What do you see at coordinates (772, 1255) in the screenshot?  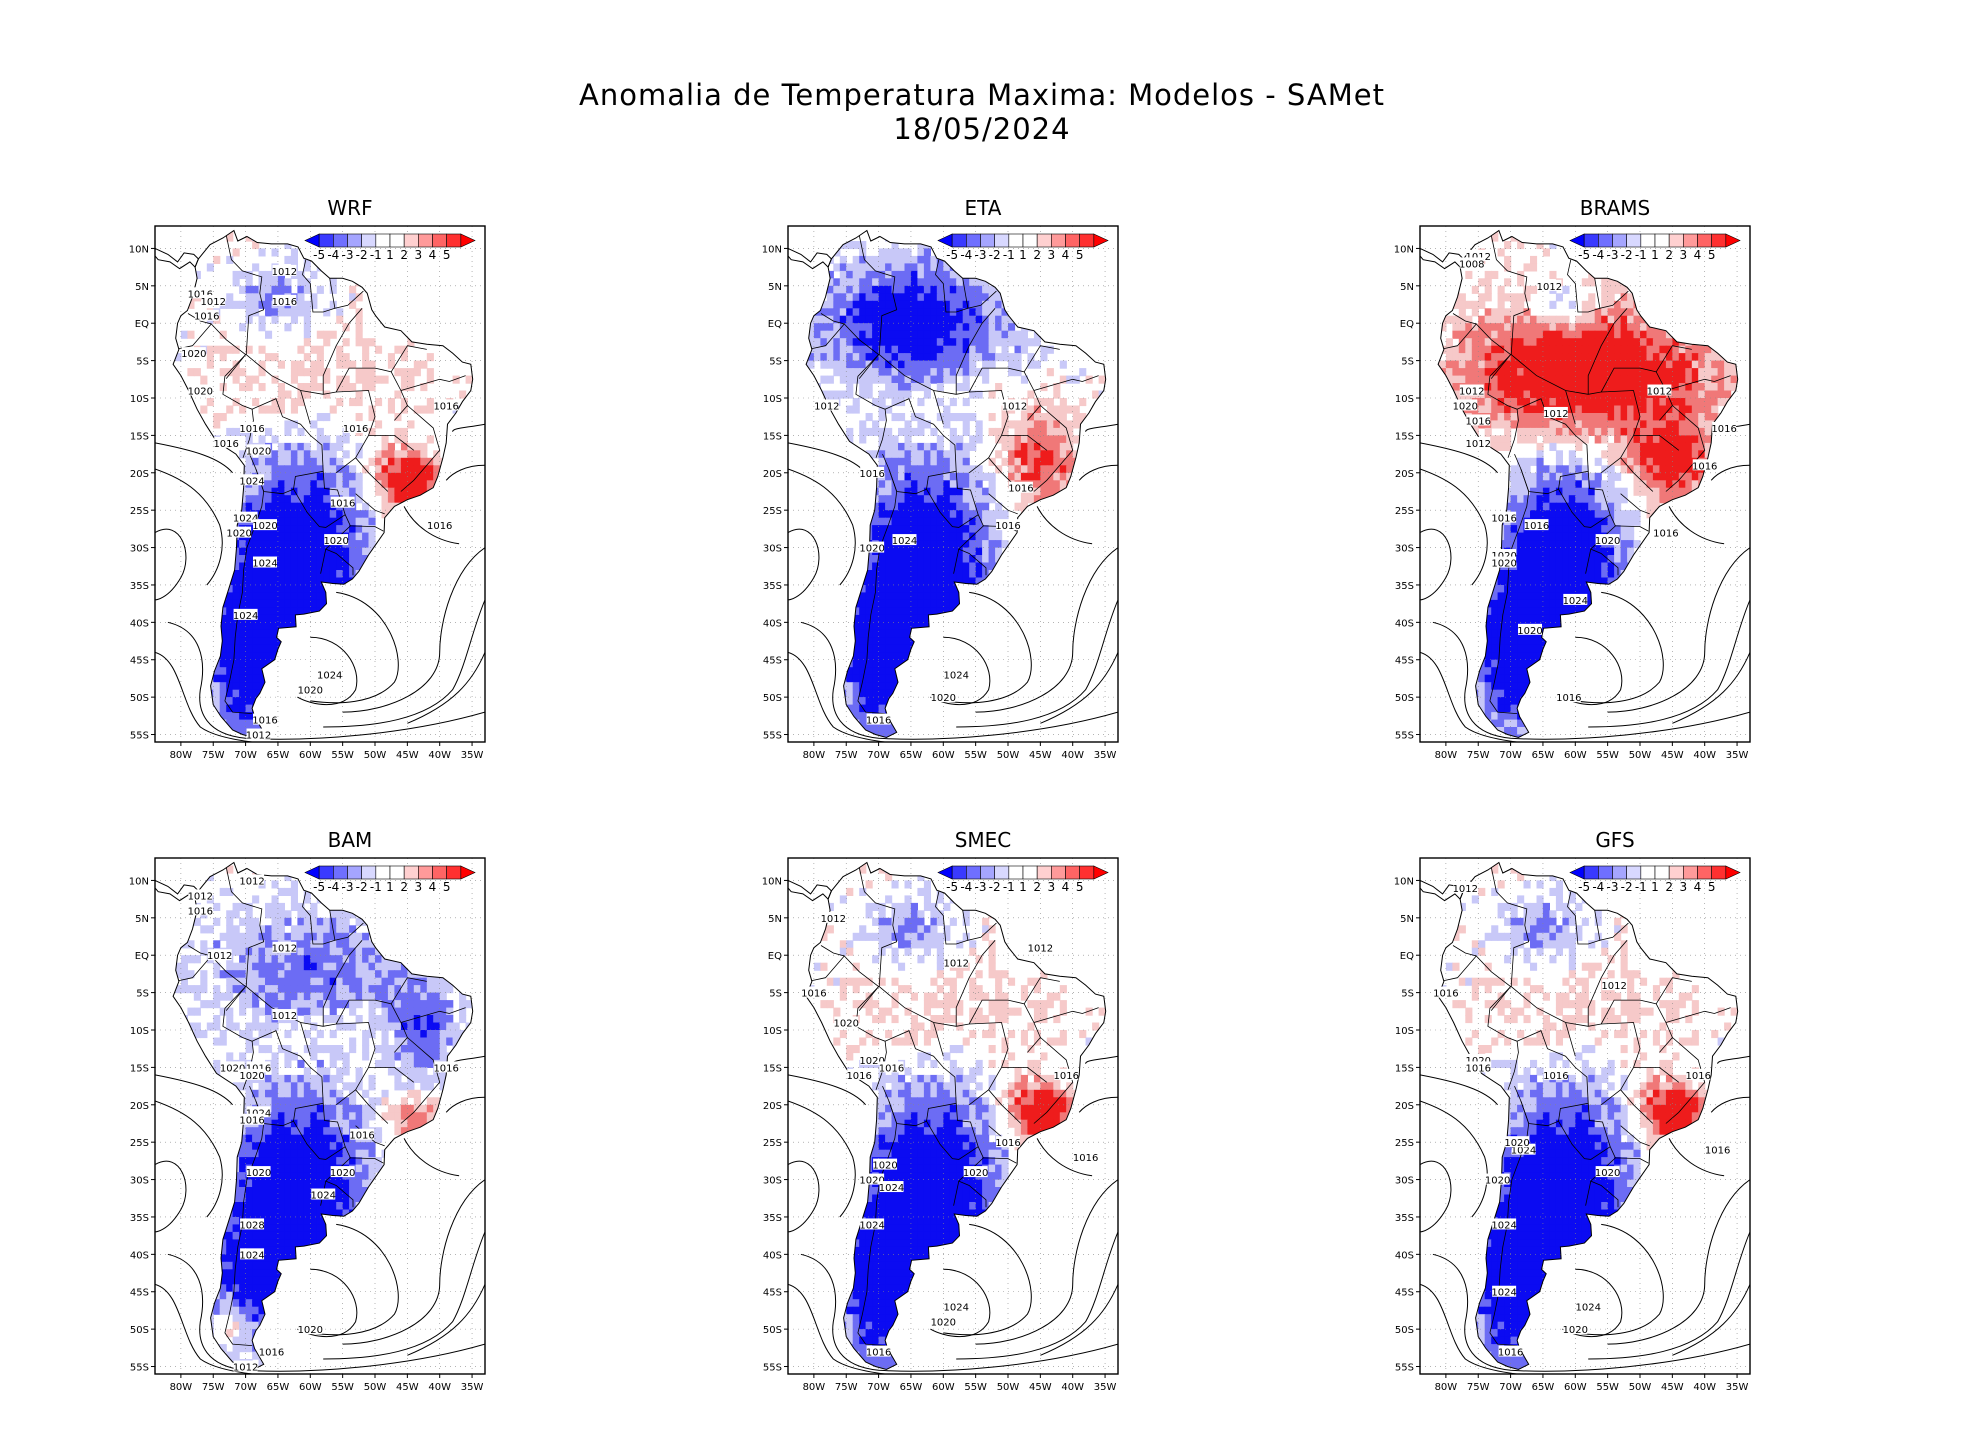 I see `lat-tick-label: 40S` at bounding box center [772, 1255].